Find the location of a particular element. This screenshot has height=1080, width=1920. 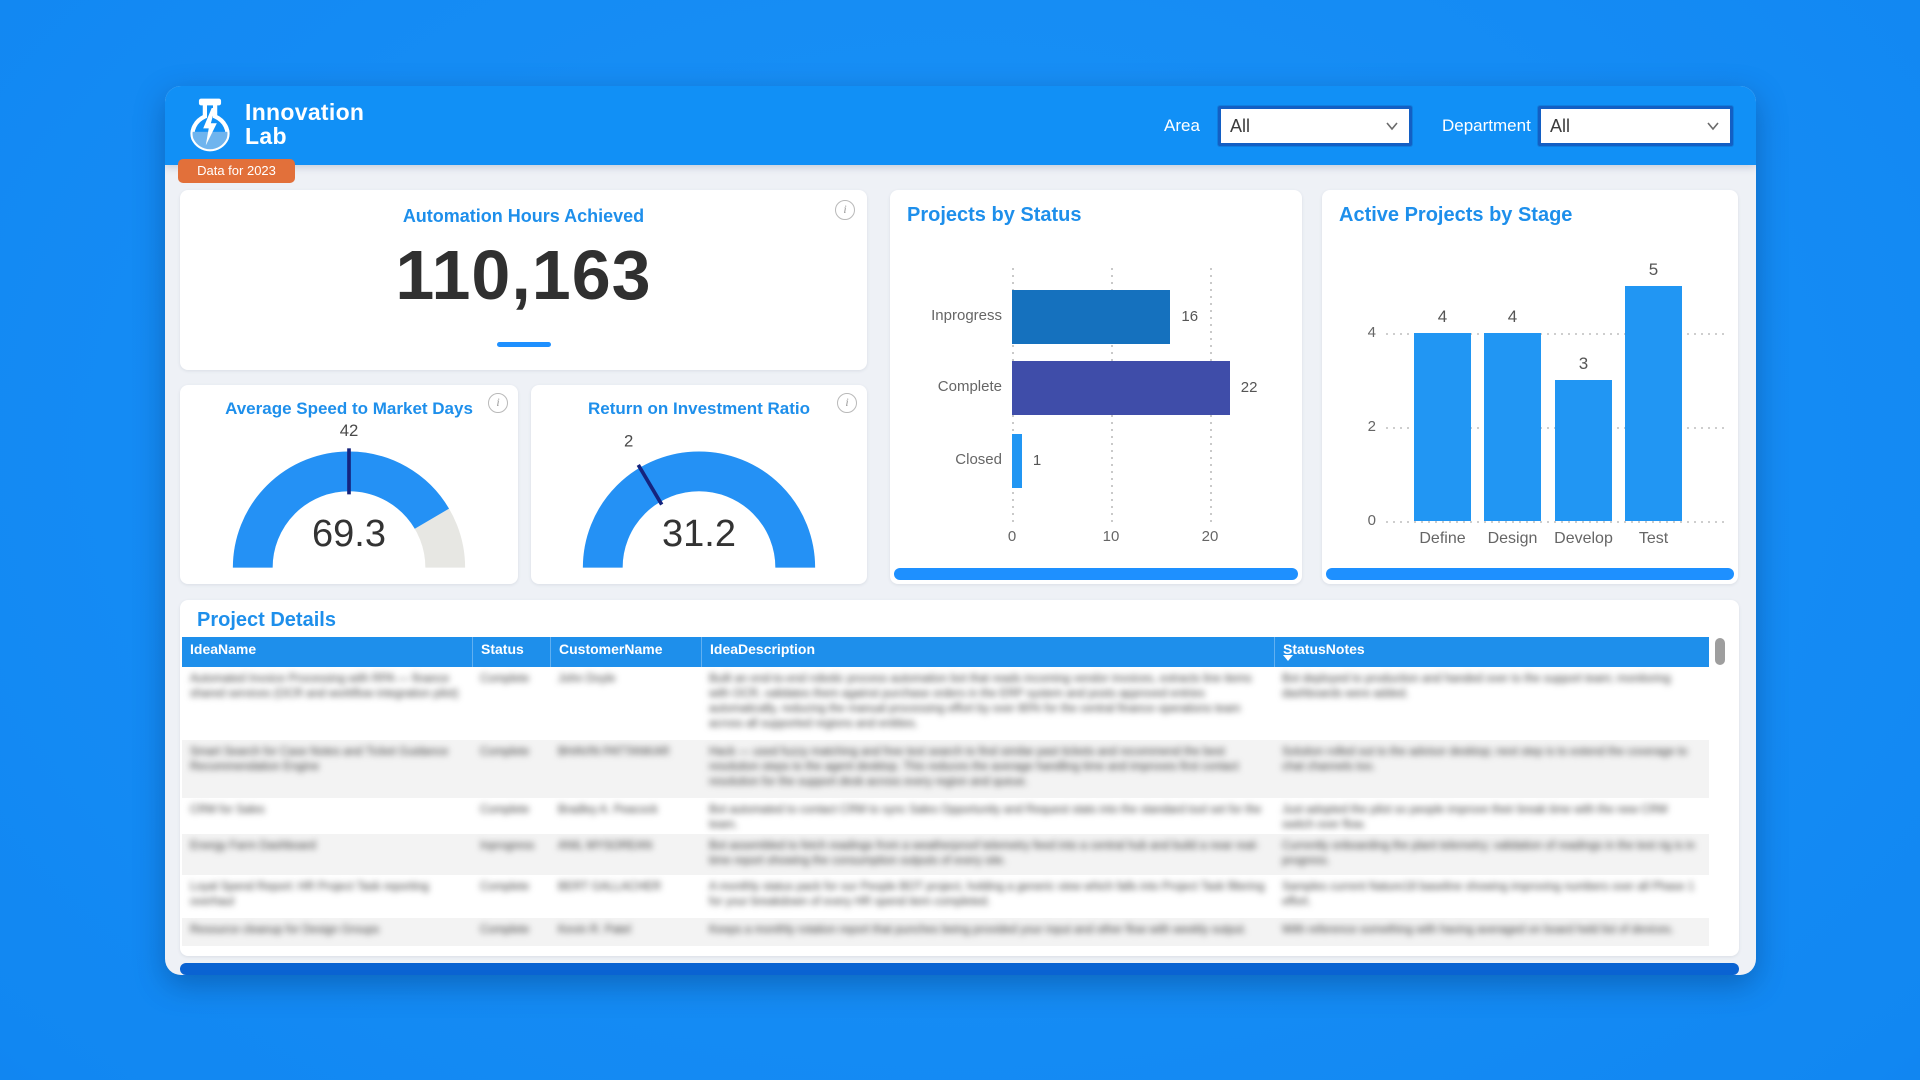

kpi-card-automation-hours: Automation Hours Achieved i 110,163 is located at coordinates (523, 280).